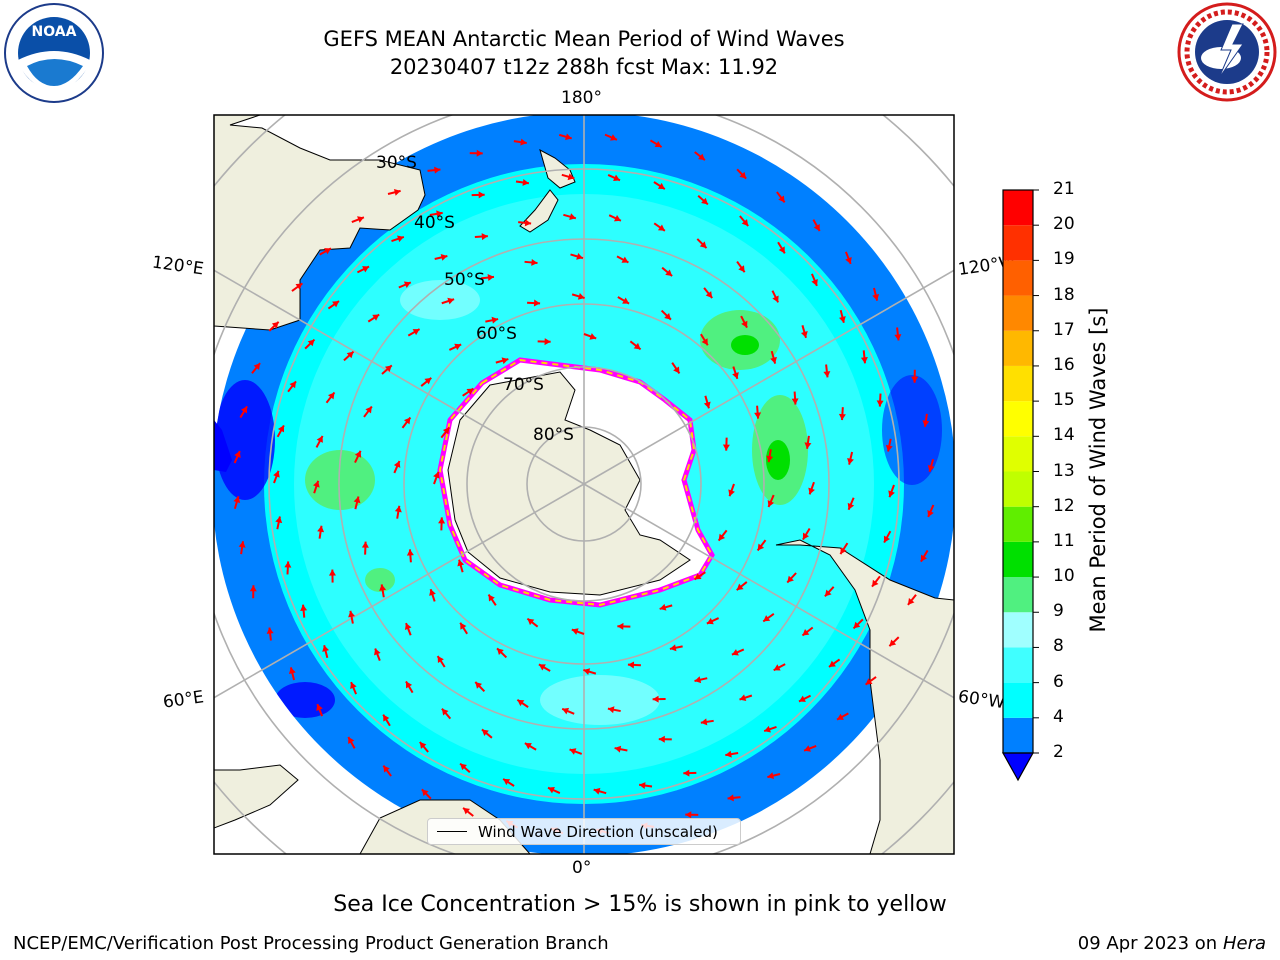 This screenshot has height=960, width=1280. What do you see at coordinates (581, 98) in the screenshot?
I see `lon-label-180: 180°` at bounding box center [581, 98].